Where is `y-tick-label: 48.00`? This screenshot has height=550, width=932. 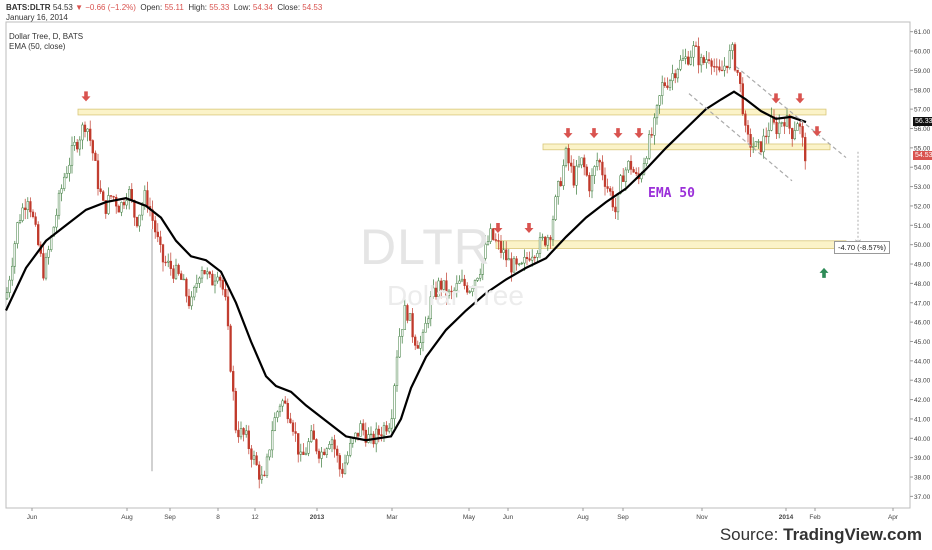
y-tick-label: 48.00 is located at coordinates (922, 284).